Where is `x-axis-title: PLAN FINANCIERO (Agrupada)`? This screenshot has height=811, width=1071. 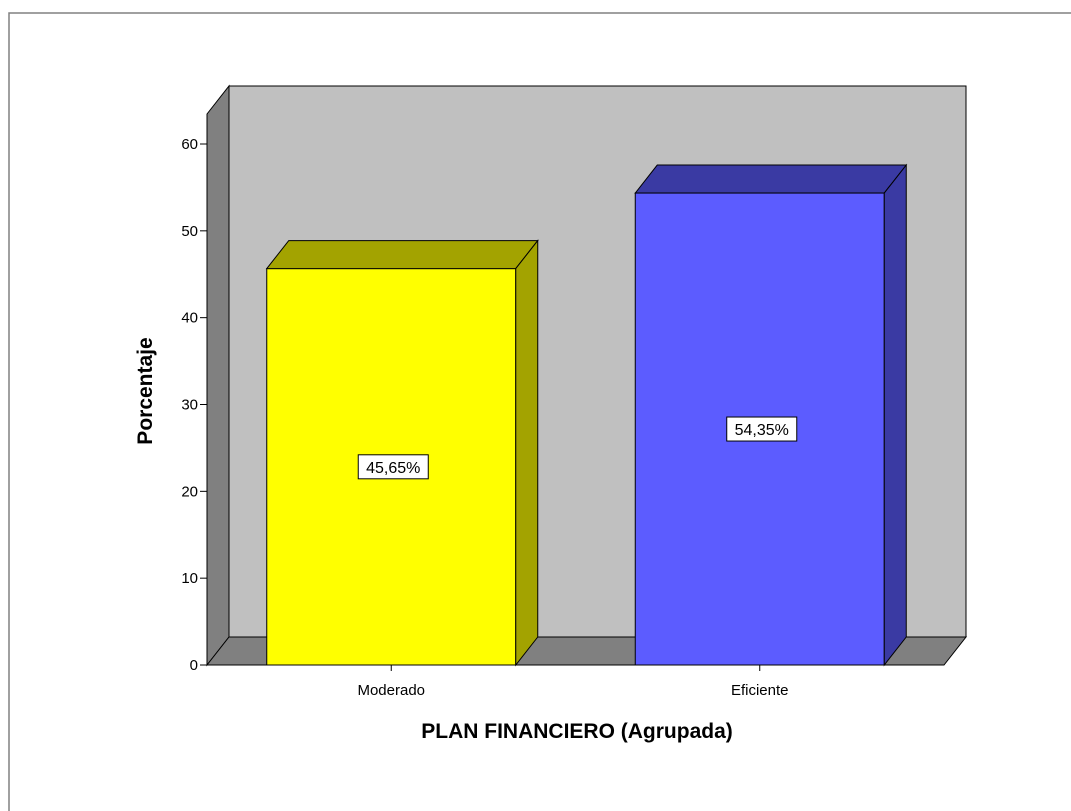 x-axis-title: PLAN FINANCIERO (Agrupada) is located at coordinates (577, 731).